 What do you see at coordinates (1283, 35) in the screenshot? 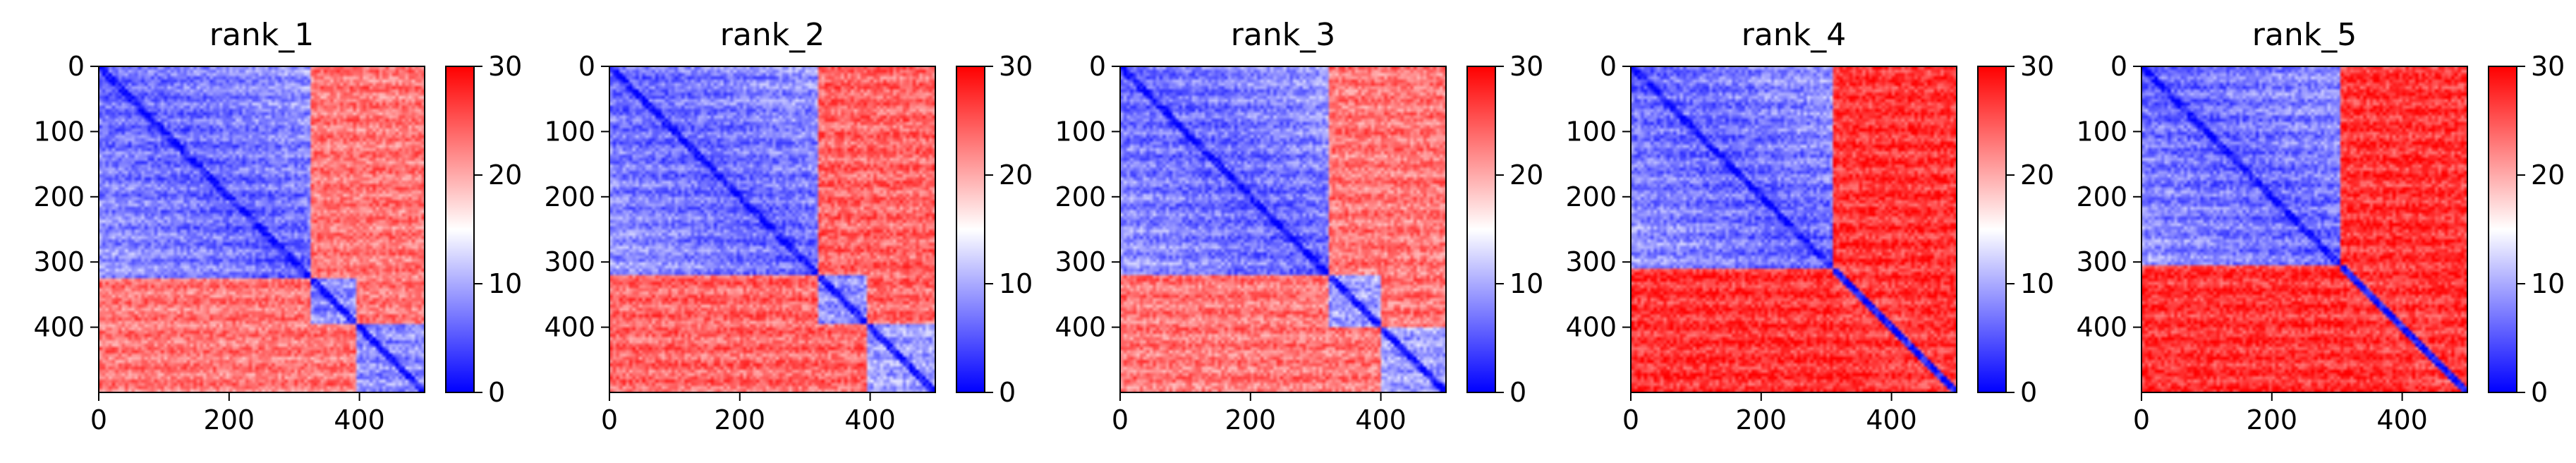
I see `panel-title: rank_3` at bounding box center [1283, 35].